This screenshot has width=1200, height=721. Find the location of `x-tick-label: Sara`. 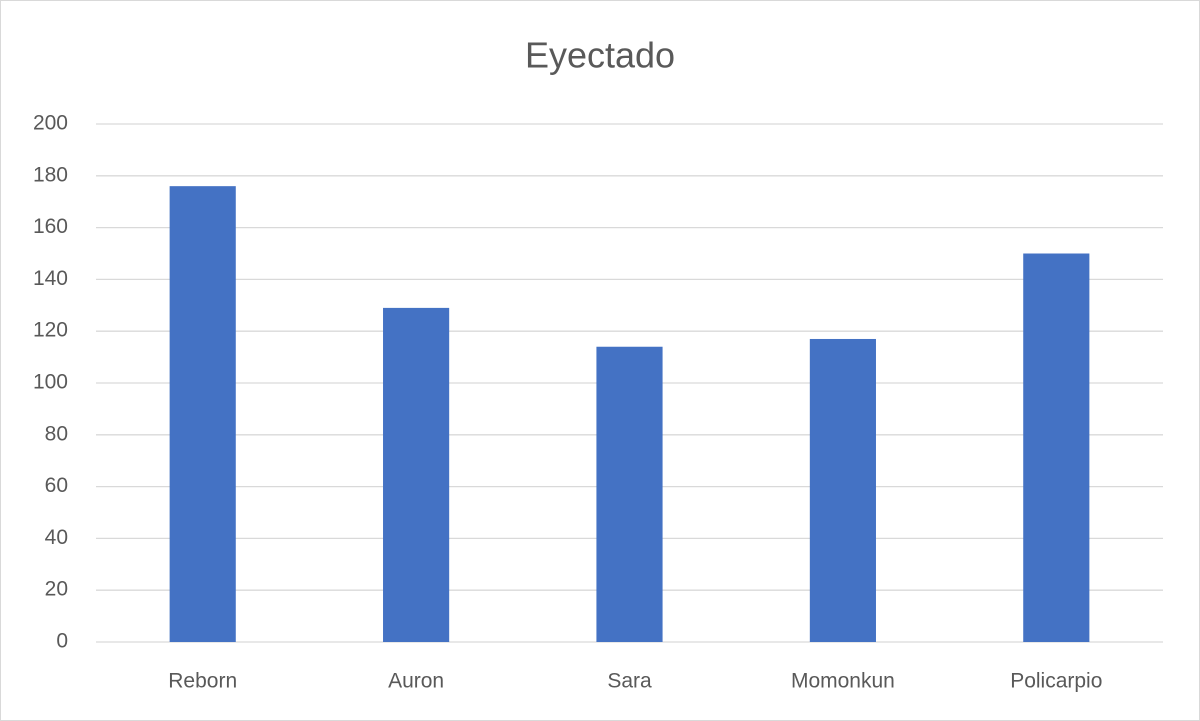

x-tick-label: Sara is located at coordinates (629, 681).